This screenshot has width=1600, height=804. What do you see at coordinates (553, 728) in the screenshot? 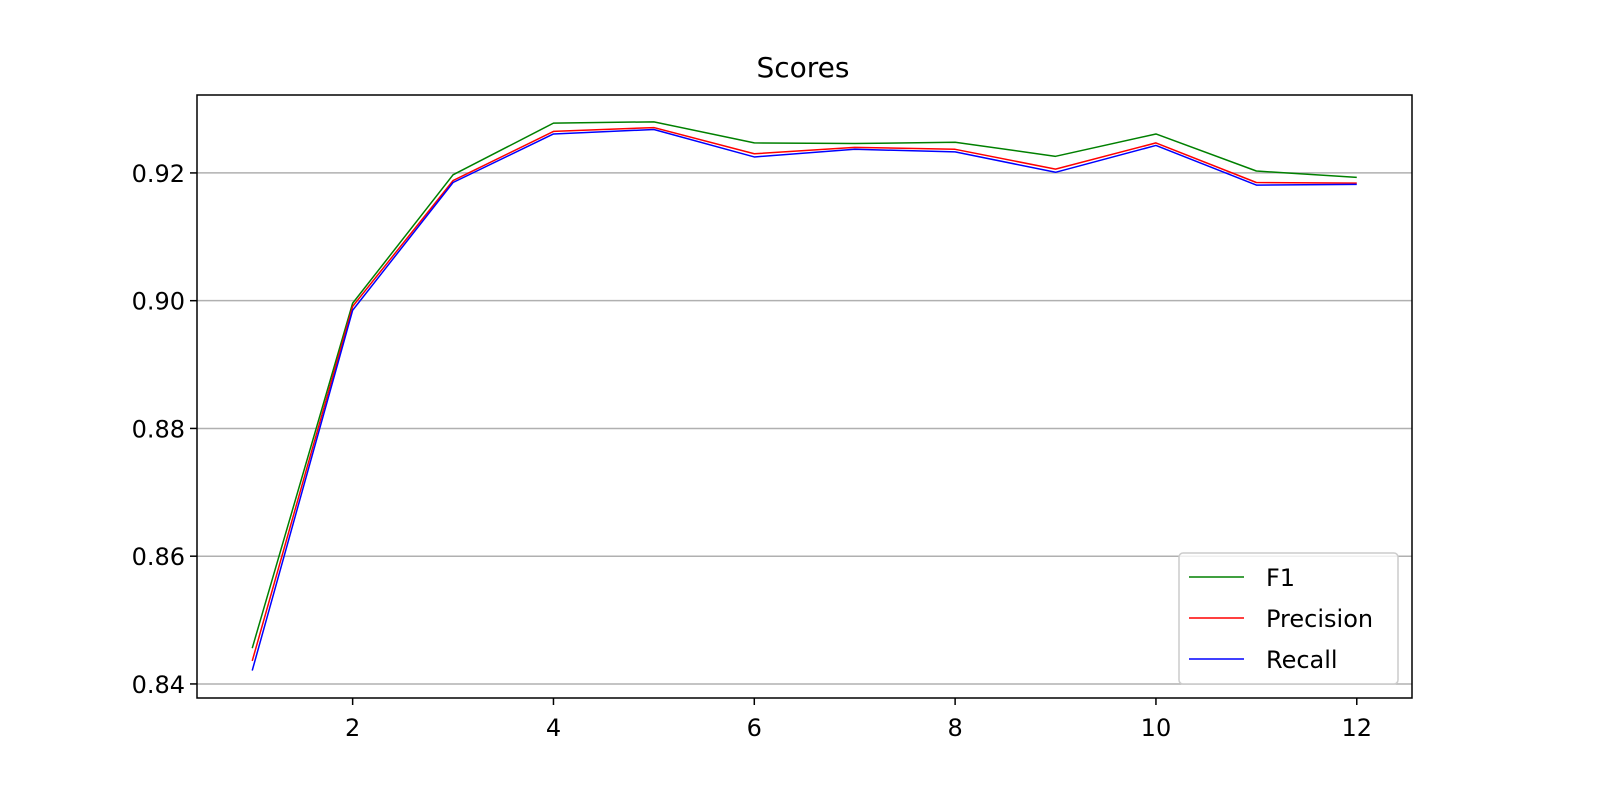
I see `x-tick-label: 4` at bounding box center [553, 728].